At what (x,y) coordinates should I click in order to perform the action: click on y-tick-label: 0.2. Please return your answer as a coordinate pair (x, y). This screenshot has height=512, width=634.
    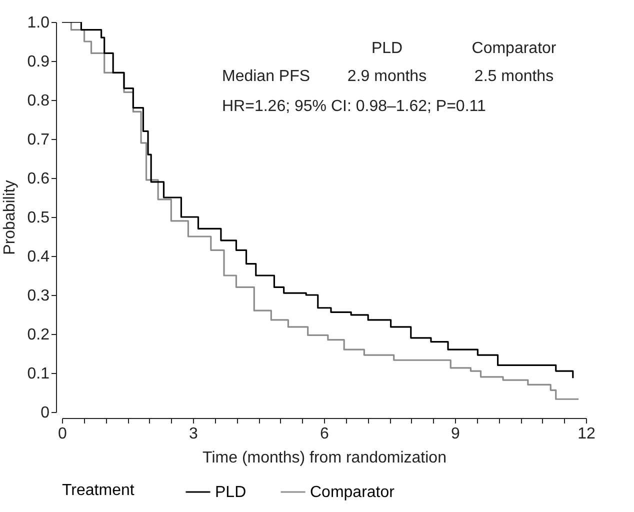
    Looking at the image, I should click on (38, 335).